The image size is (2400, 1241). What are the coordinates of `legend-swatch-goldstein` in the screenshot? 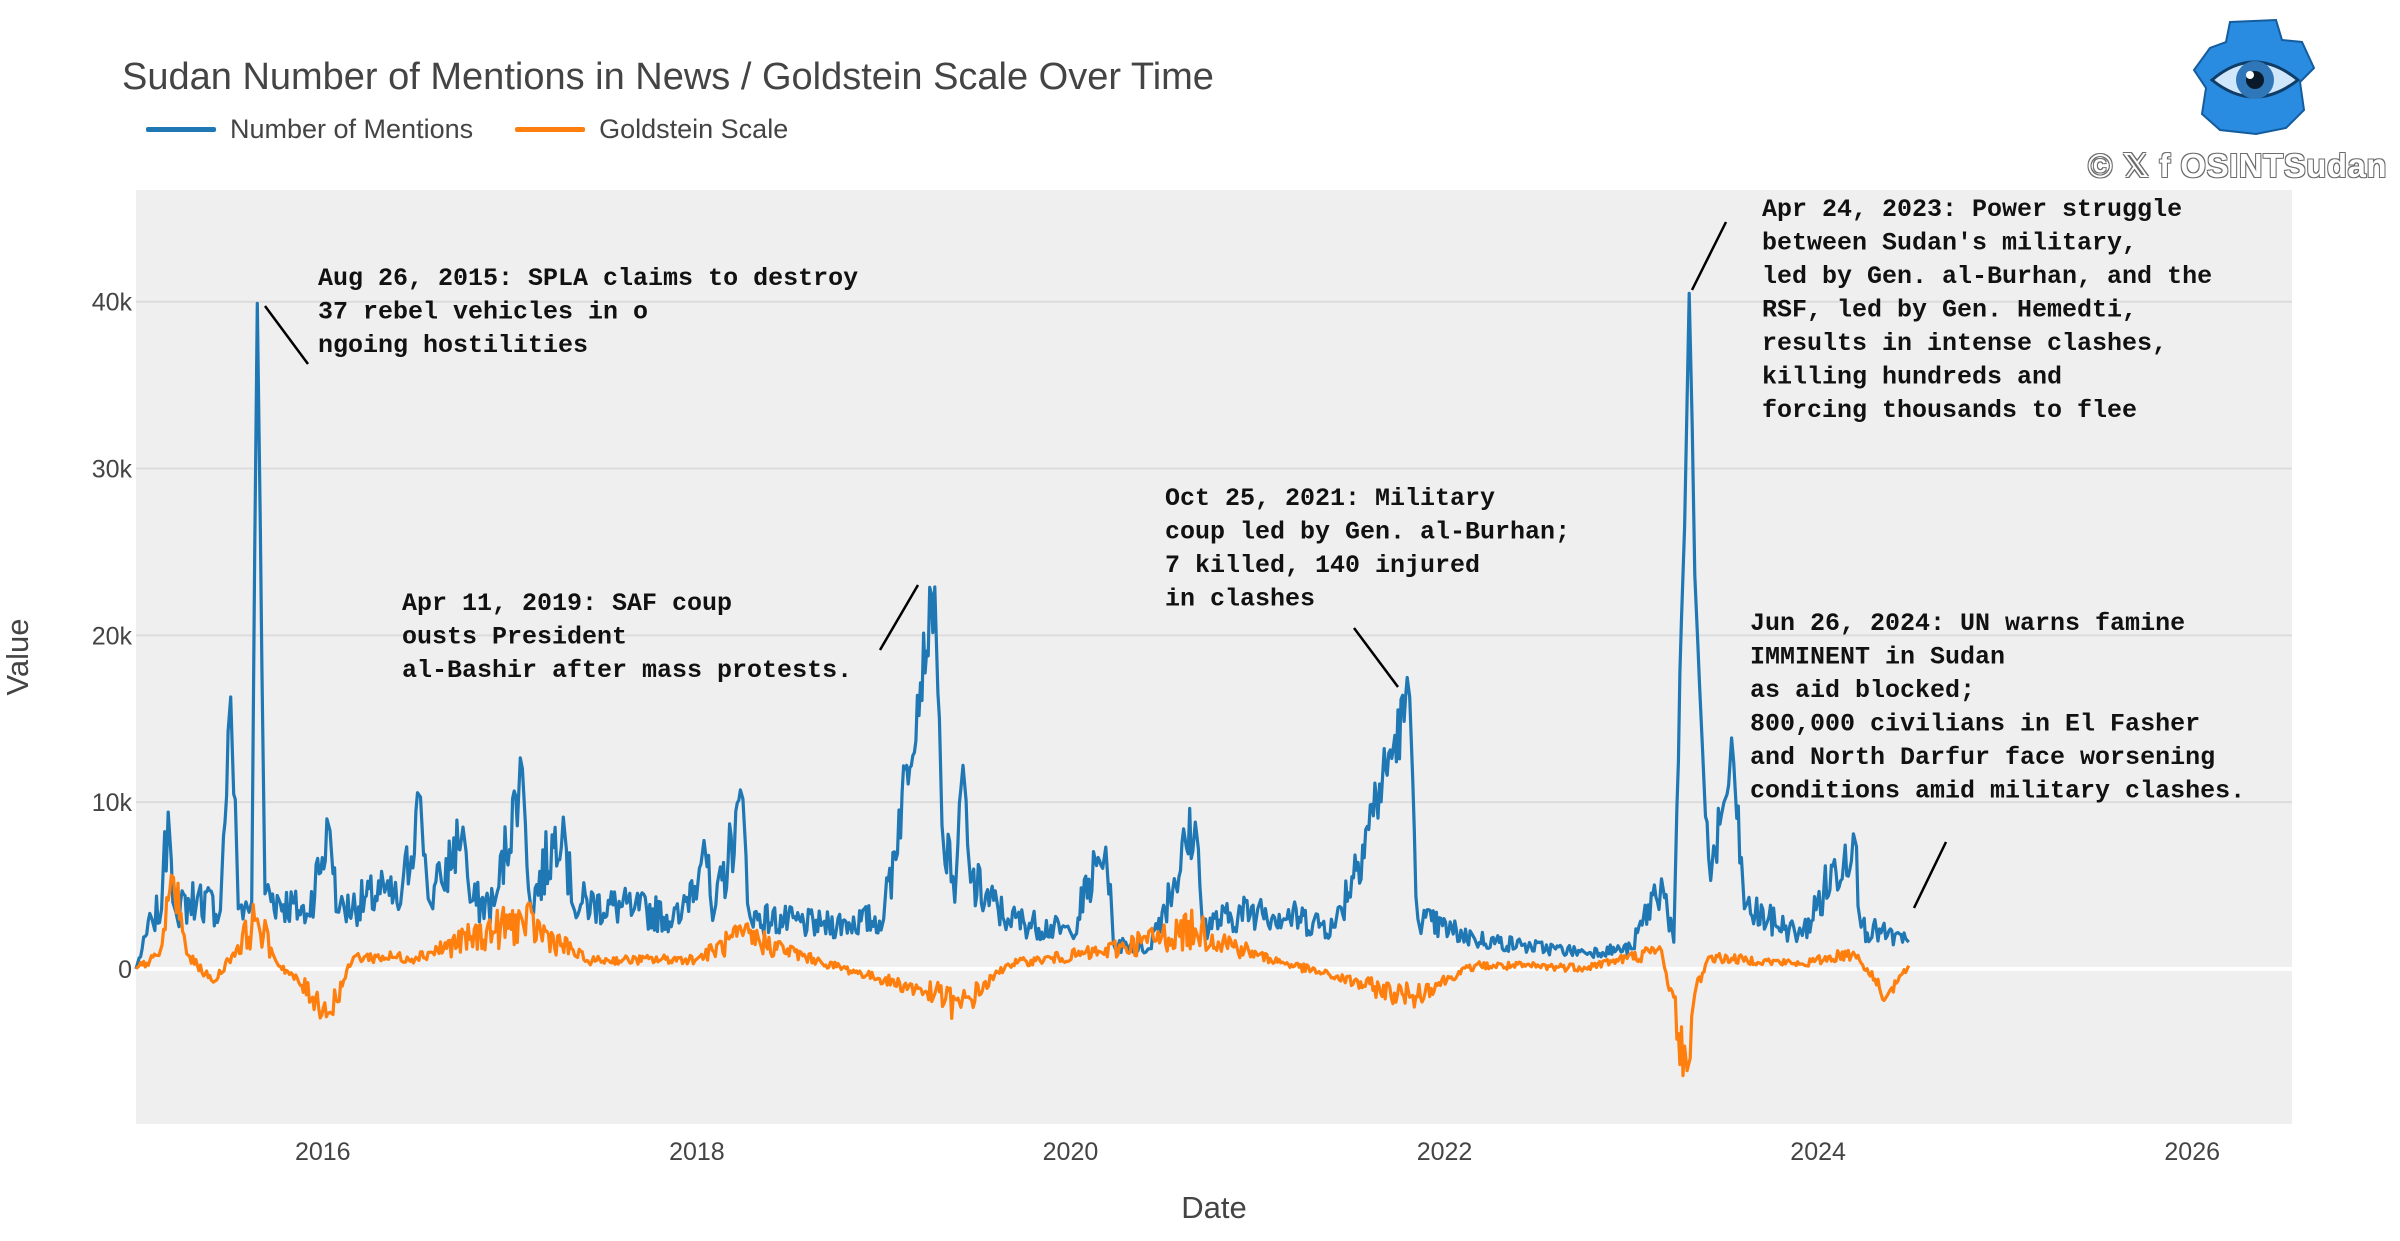 It's located at (550, 129).